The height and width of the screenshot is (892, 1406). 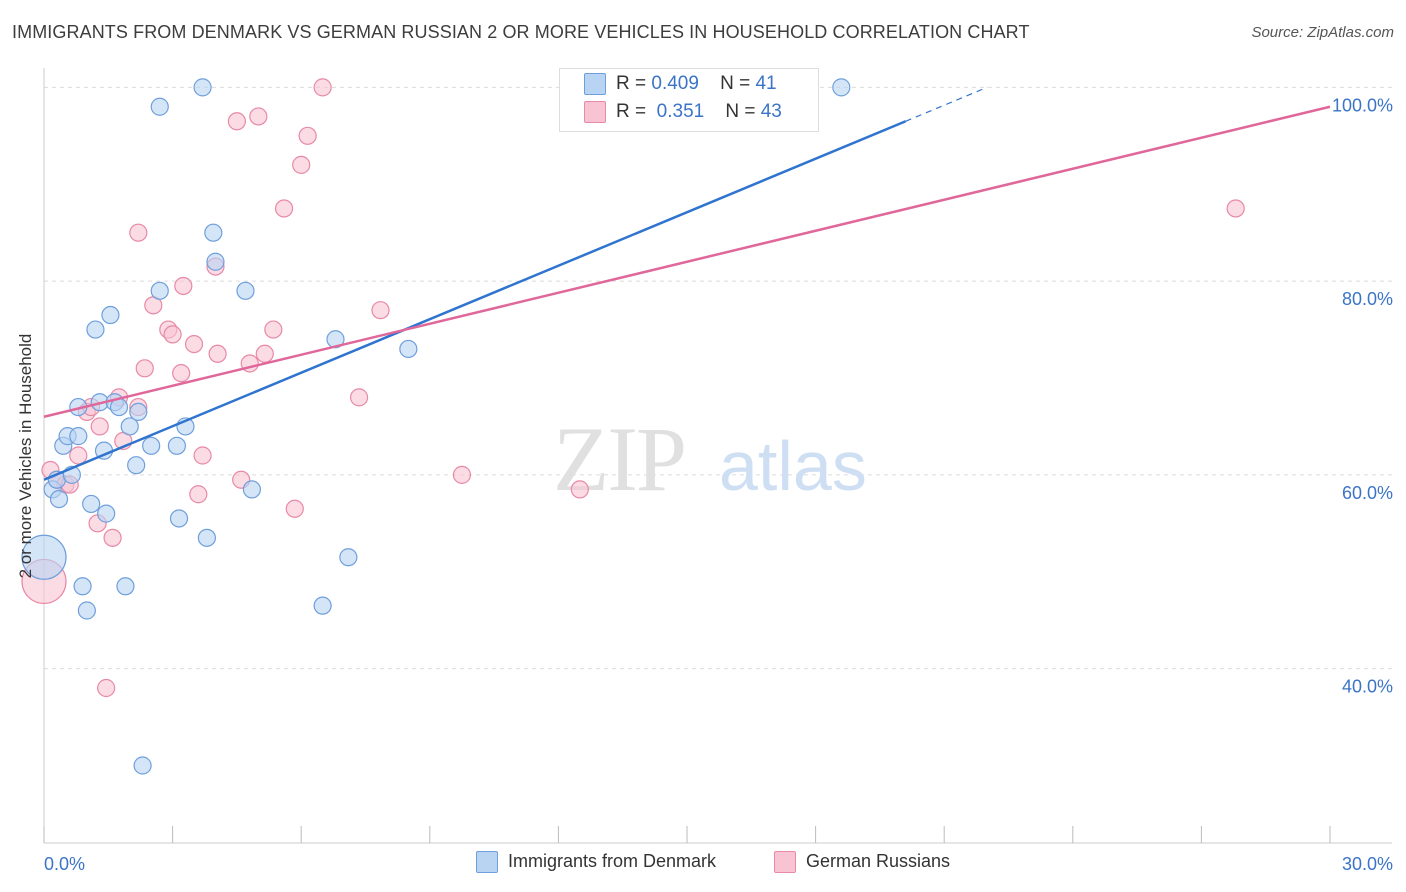 I want to click on legend-swatch-blue, so click(x=595, y=84).